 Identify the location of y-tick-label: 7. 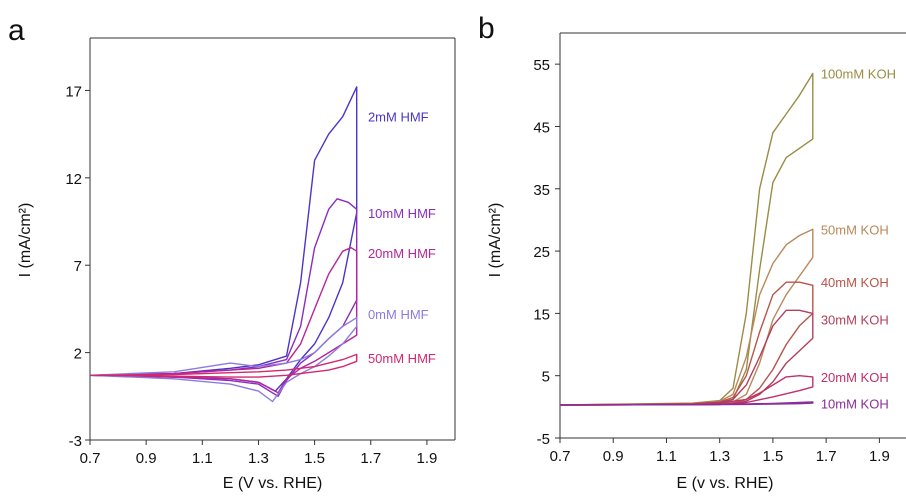
(78, 266).